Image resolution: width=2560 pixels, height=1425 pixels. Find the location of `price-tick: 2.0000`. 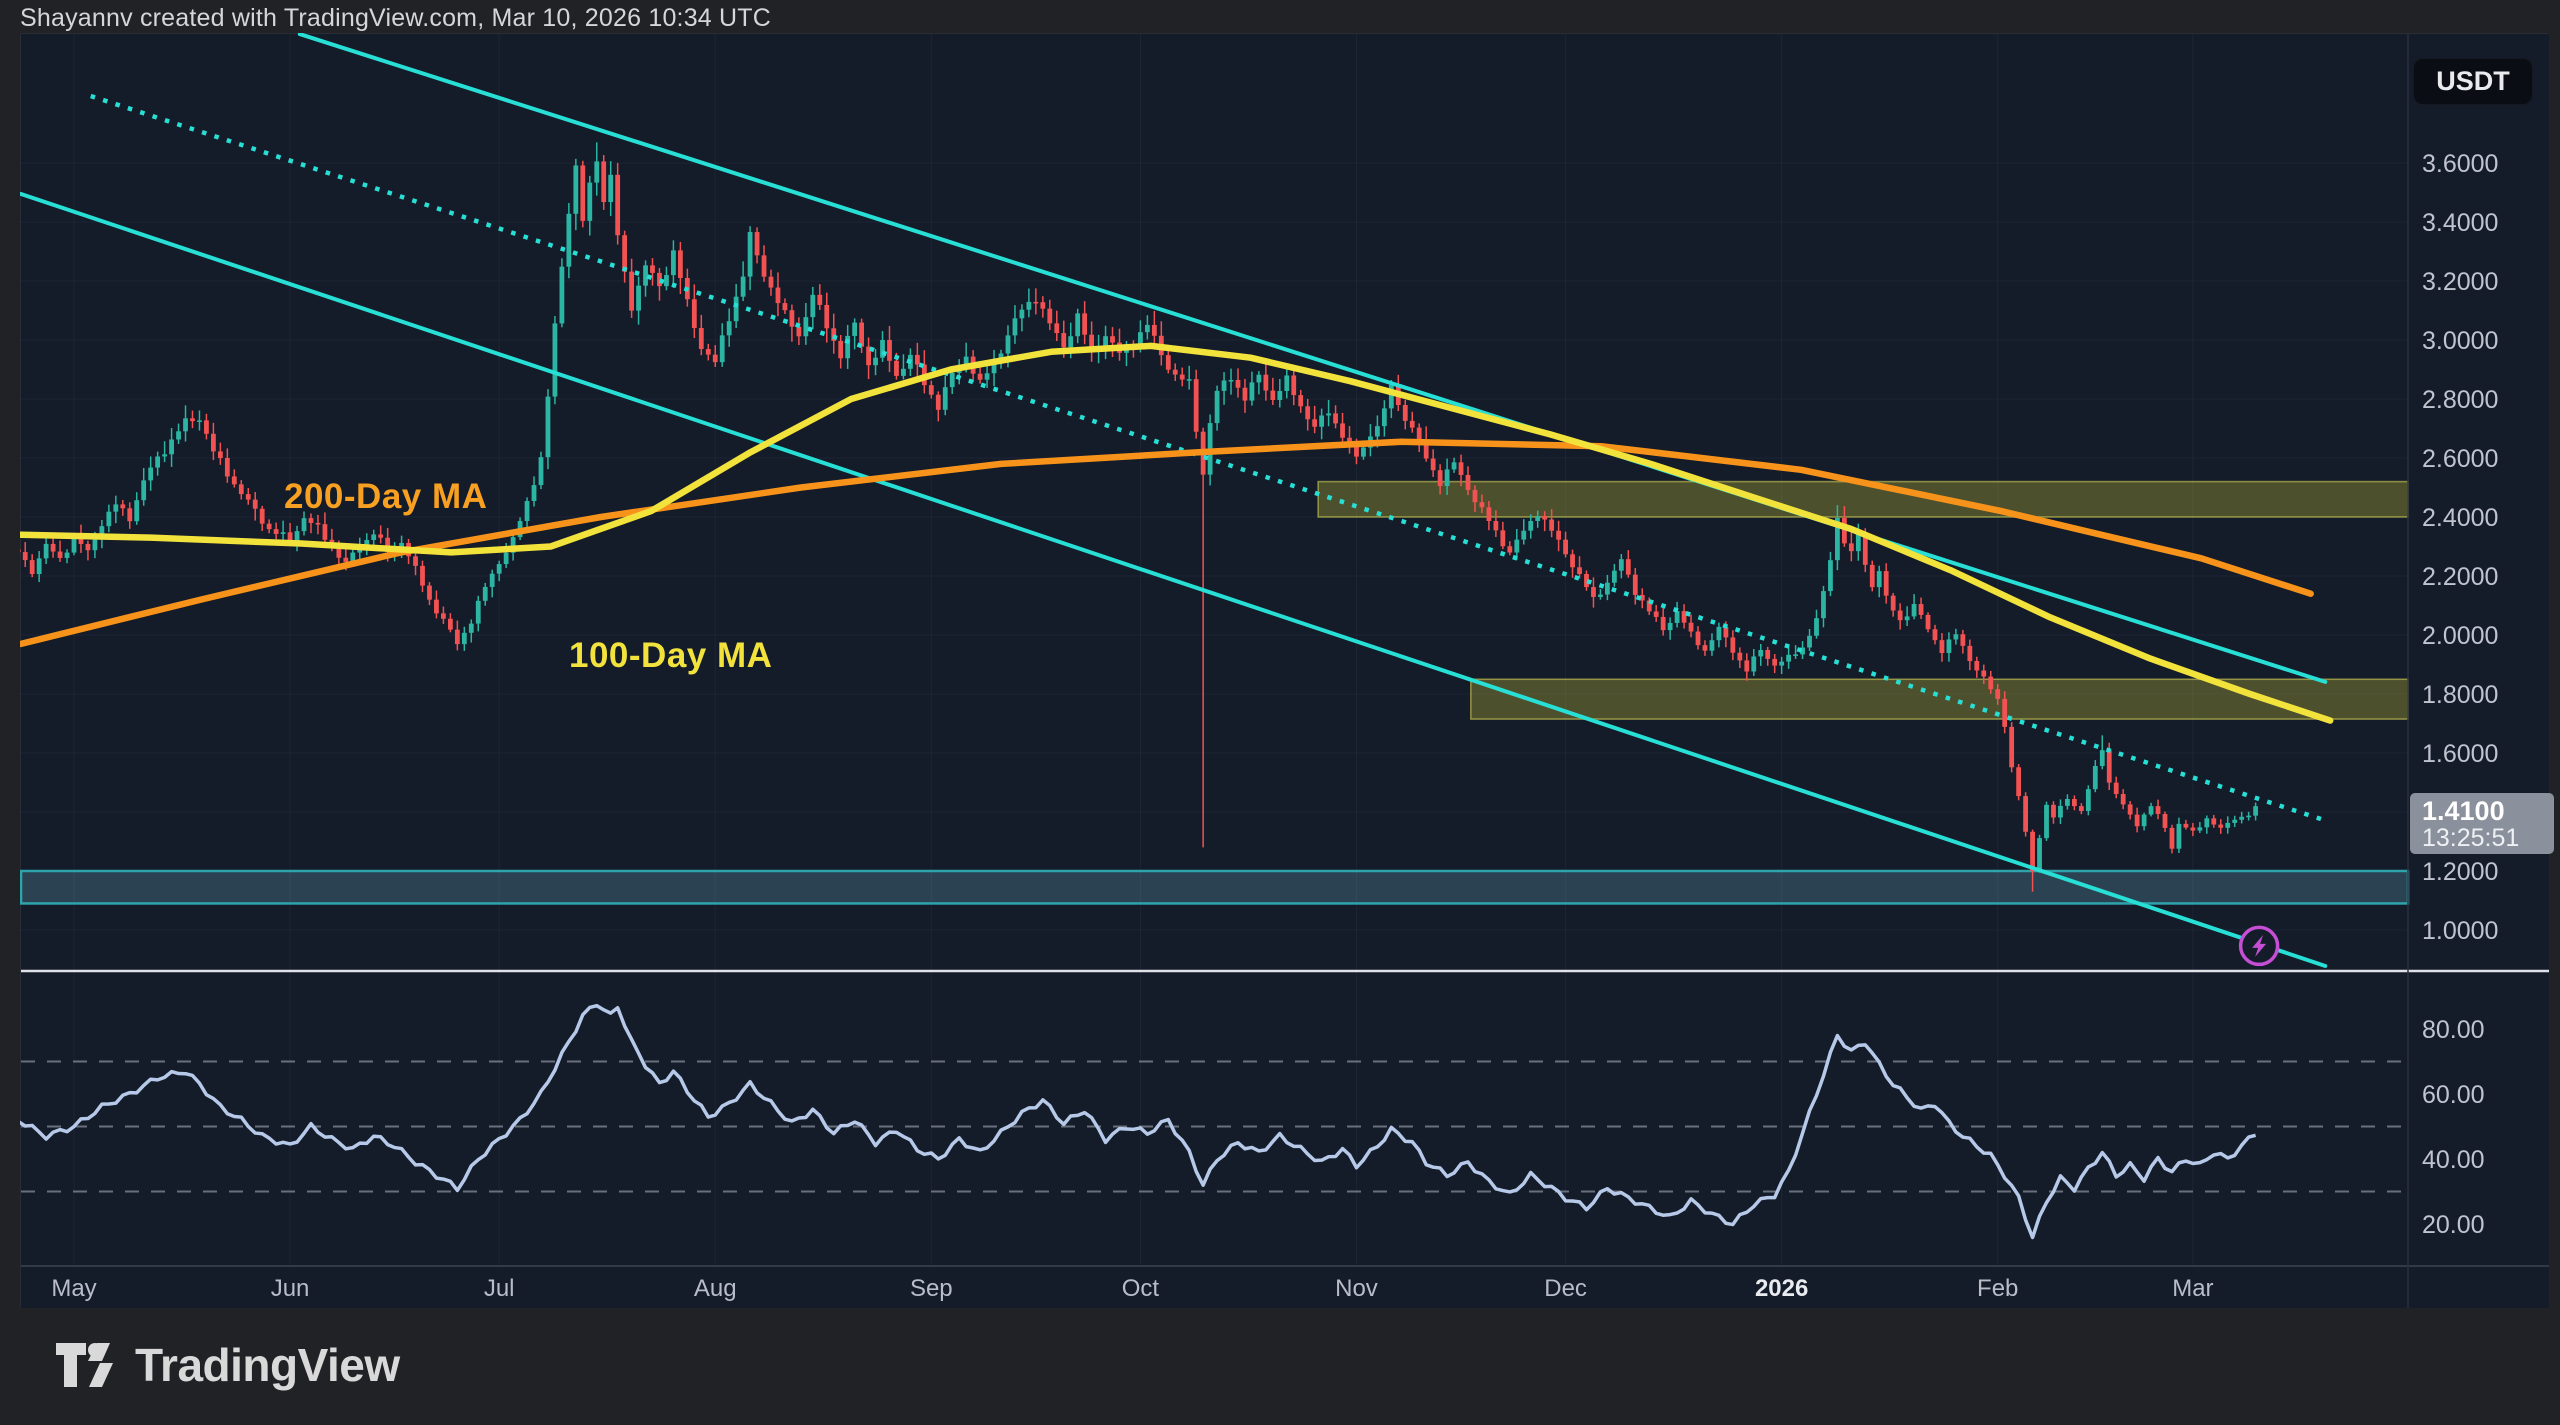

price-tick: 2.0000 is located at coordinates (2460, 636).